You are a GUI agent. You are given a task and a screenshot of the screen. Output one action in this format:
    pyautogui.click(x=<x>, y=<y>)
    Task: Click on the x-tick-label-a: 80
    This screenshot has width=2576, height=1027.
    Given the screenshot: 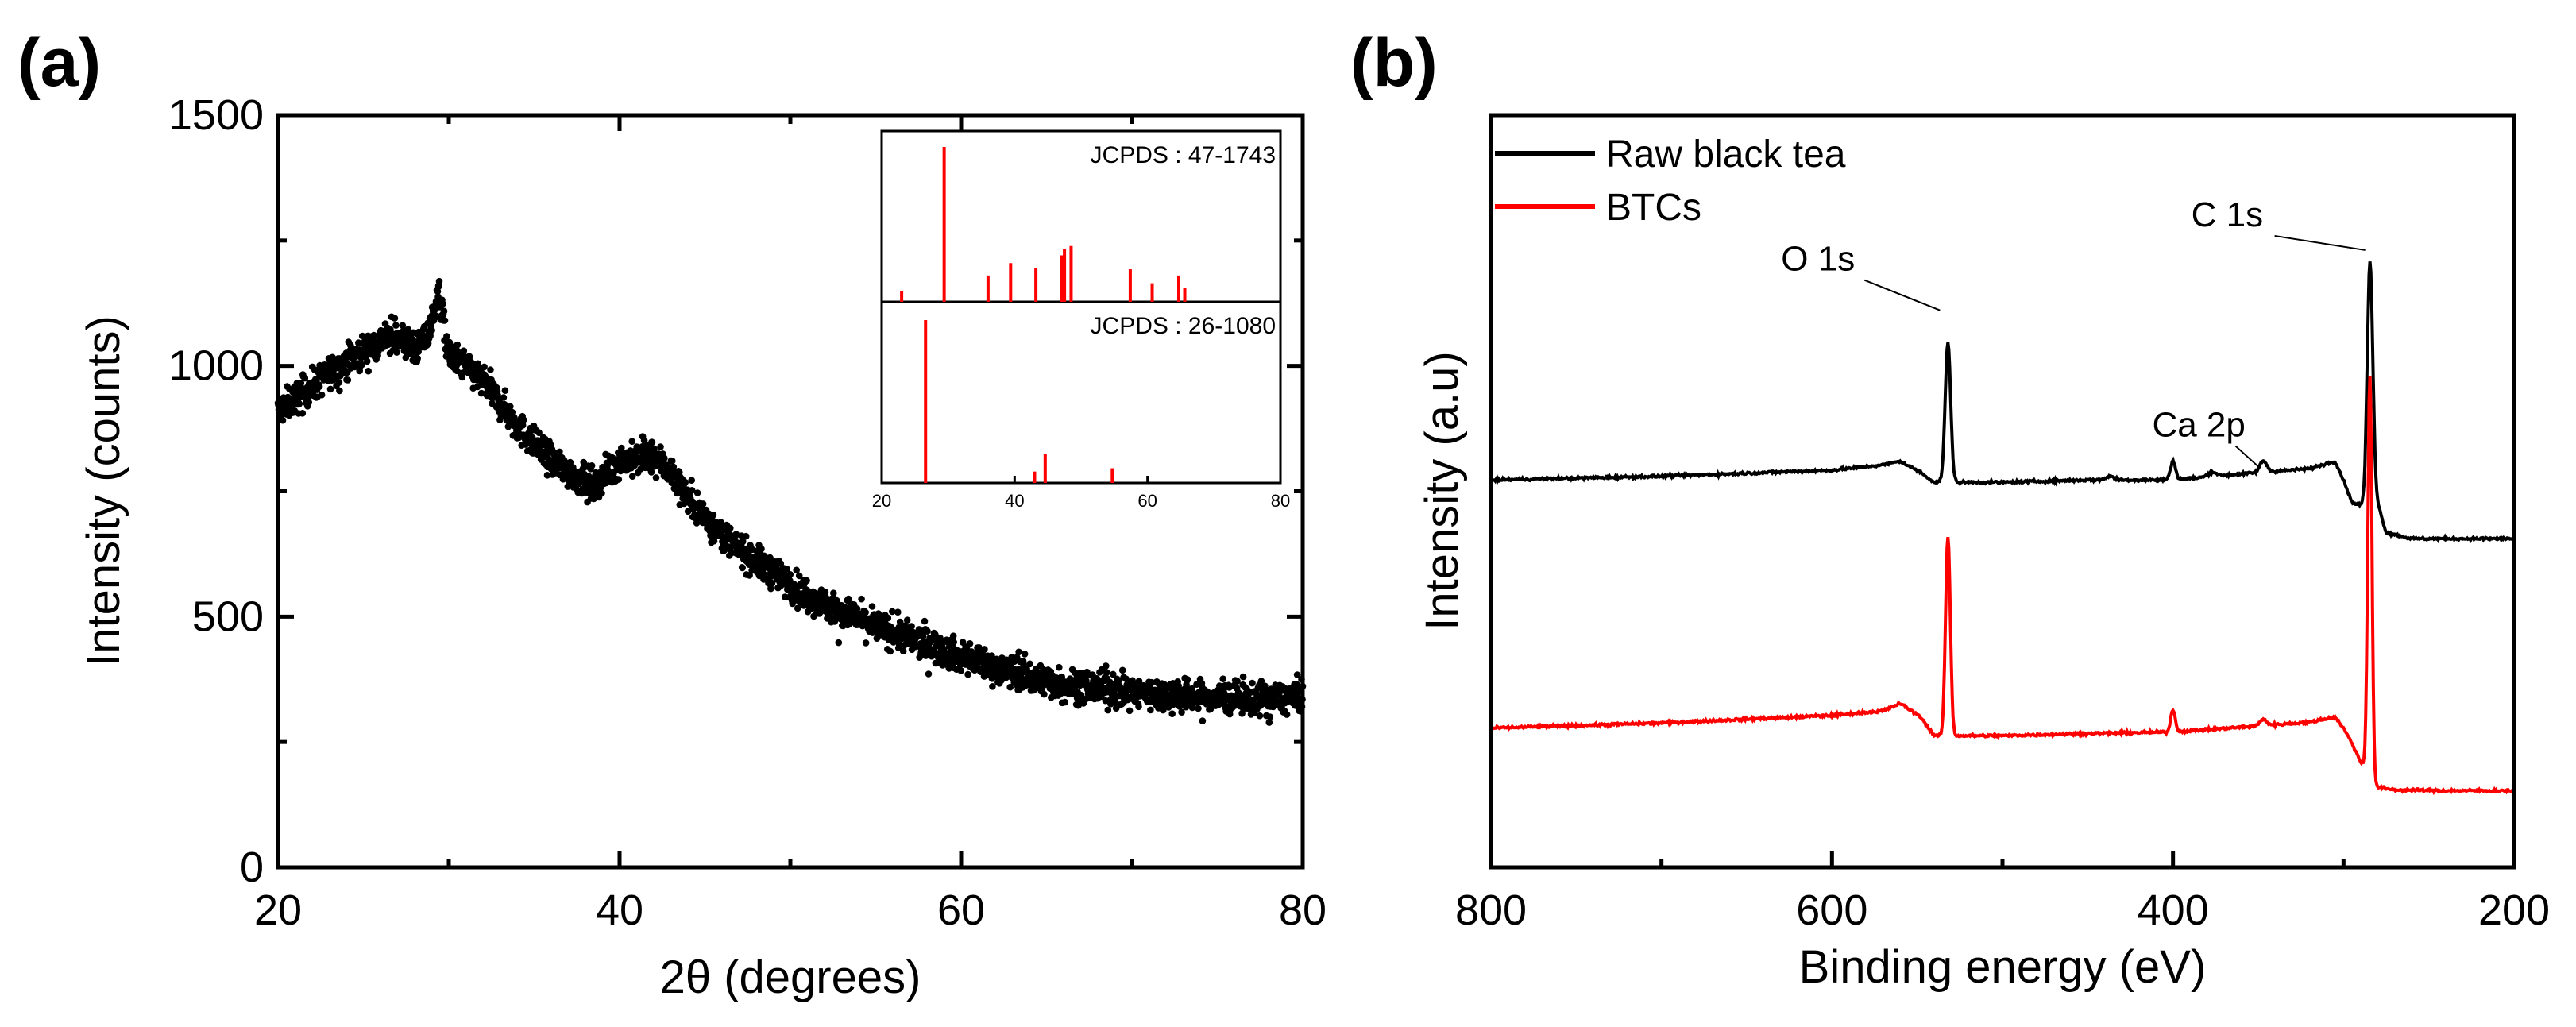 What is the action you would take?
    pyautogui.click(x=1303, y=910)
    